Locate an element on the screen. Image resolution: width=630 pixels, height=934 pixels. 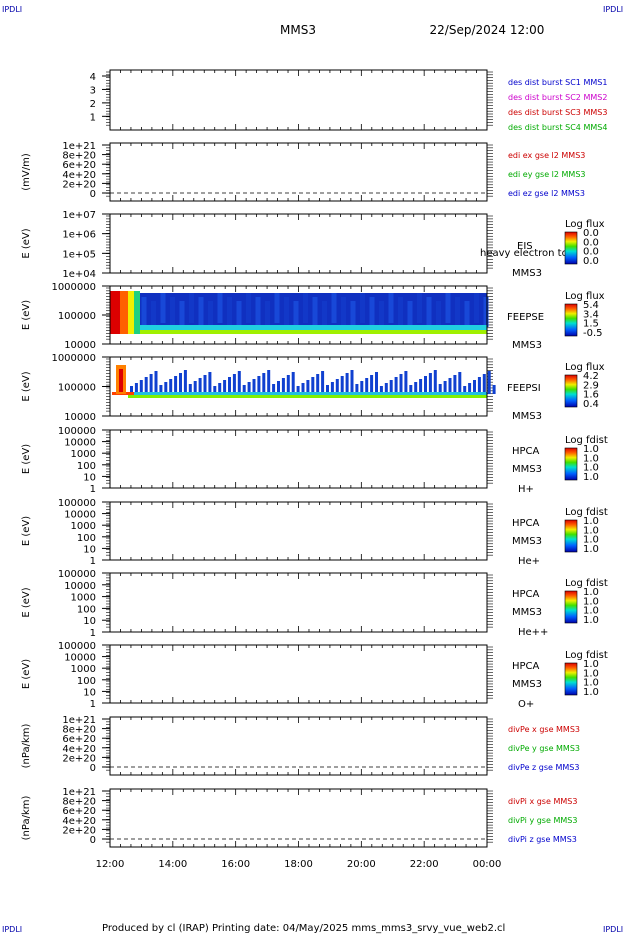
x-tick-label: 00:00 is located at coordinates (487, 864).